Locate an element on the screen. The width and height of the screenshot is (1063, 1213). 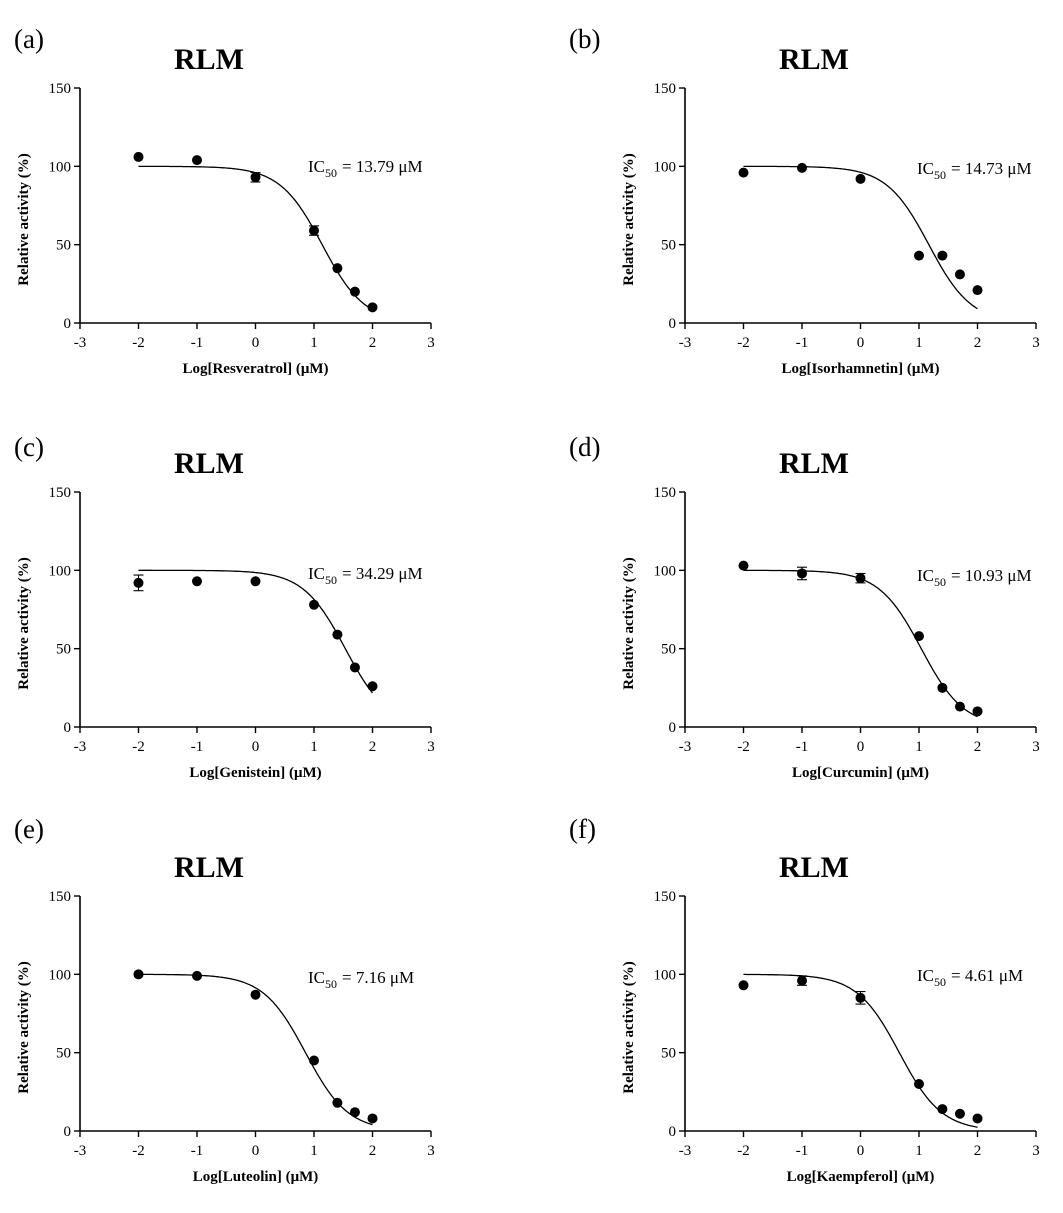
ic50-annotation: IC50 = 14.73 μM is located at coordinates (974, 170).